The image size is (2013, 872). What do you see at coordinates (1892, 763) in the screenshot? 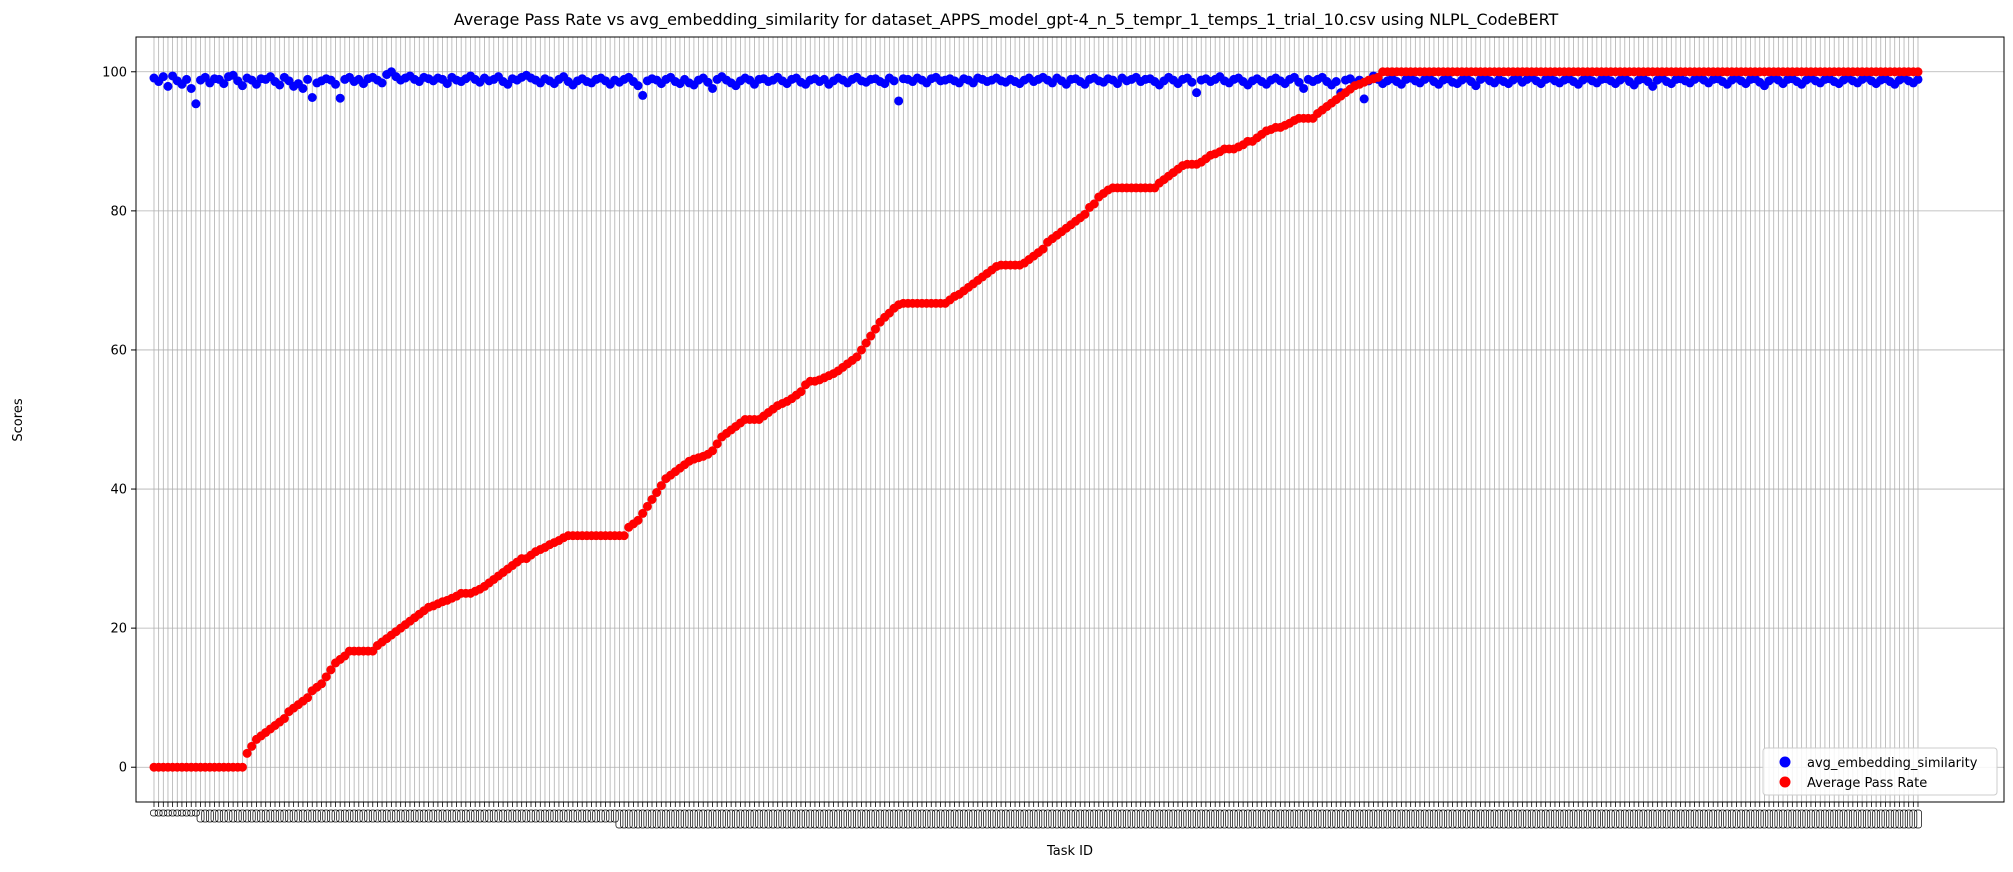
I see `legend-label-avg-embedding-similarity: avg_embedding_similarity` at bounding box center [1892, 763].